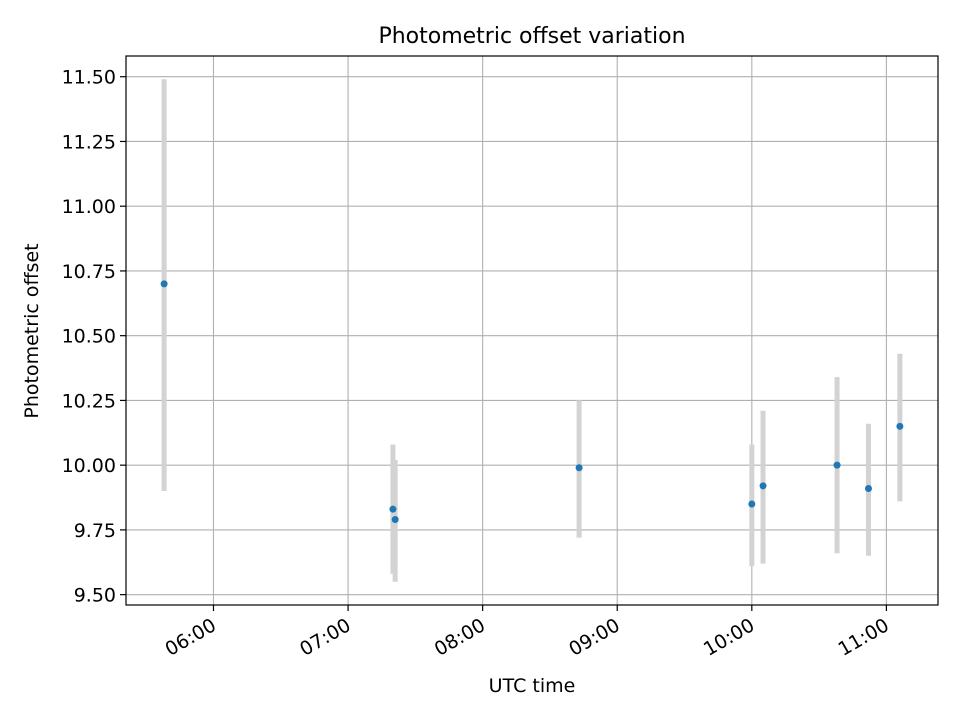 This screenshot has width=960, height=720. Describe the element at coordinates (532, 686) in the screenshot. I see `x-axis-label: UTC time` at that location.